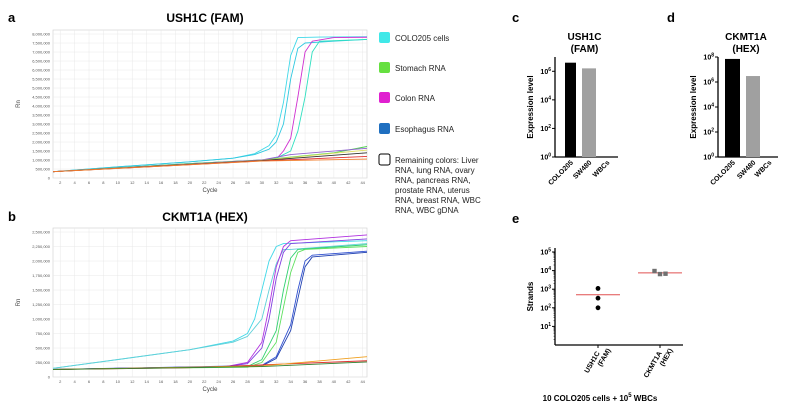 The width and height of the screenshot is (789, 411). Describe the element at coordinates (19, 303) in the screenshot. I see `y-axis-label: Rn` at that location.